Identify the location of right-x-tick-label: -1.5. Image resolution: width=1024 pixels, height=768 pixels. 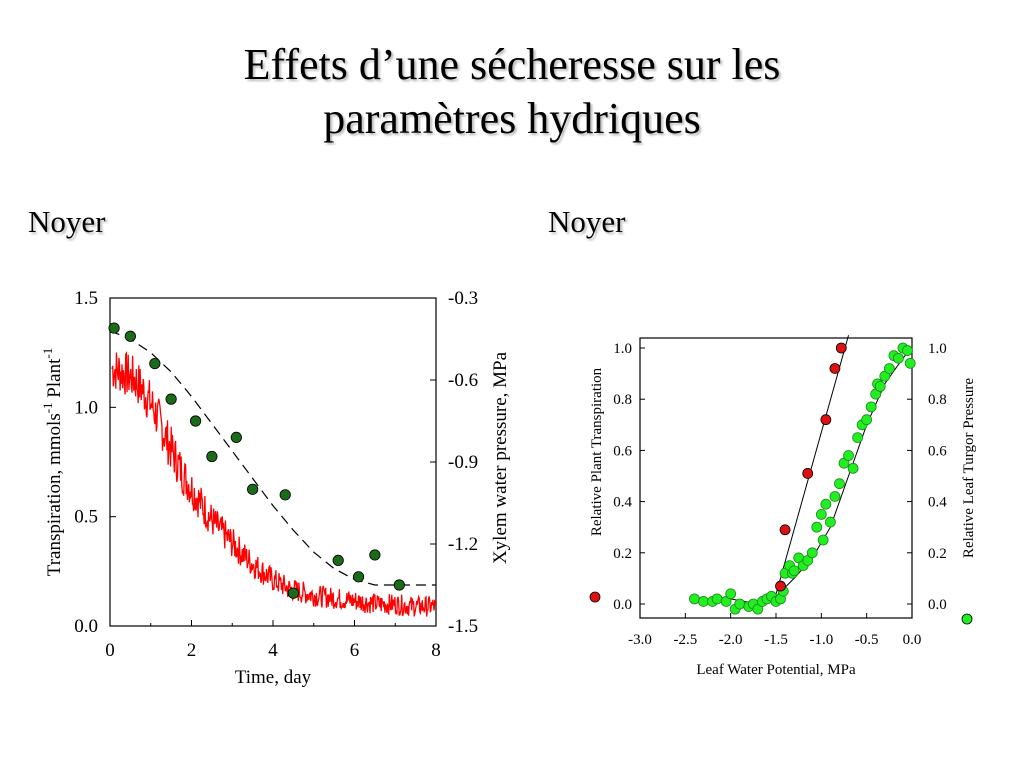
(776, 640).